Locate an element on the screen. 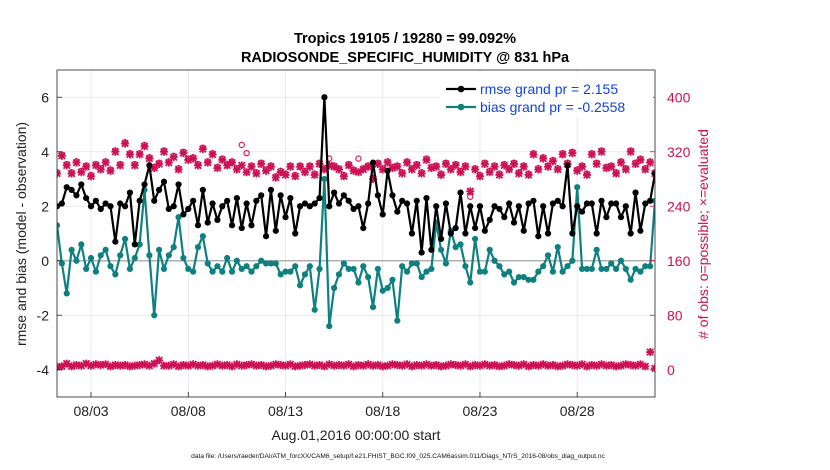 The width and height of the screenshot is (830, 470). y-axis-right-ticks: 0 80 160 240 320 400 is located at coordinates (670, 233).